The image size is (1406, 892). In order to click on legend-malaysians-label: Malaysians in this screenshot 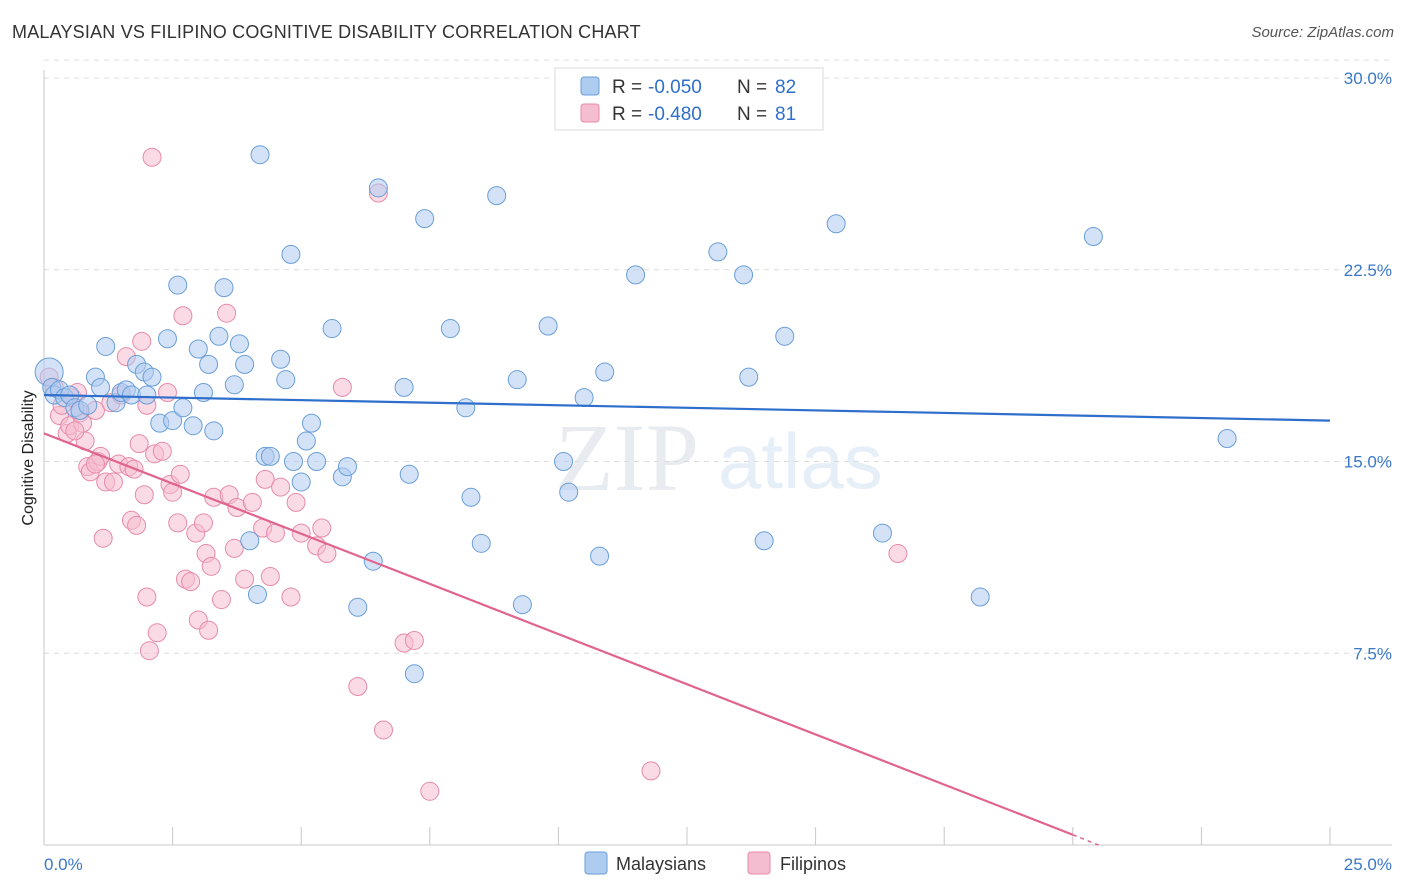, I will do `click(661, 864)`.